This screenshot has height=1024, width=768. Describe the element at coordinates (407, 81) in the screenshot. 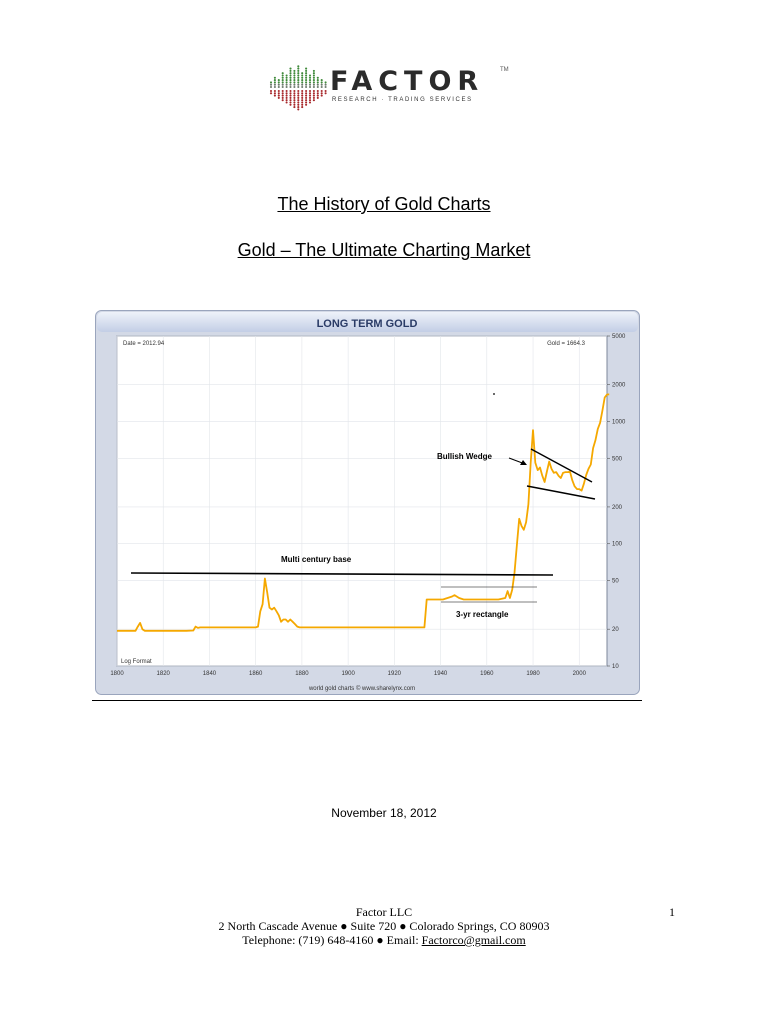

I see `logo-wordmark: FACTOR` at that location.